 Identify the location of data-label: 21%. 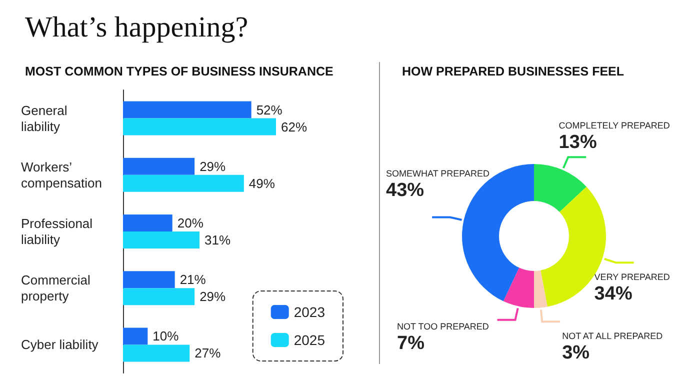
(193, 280).